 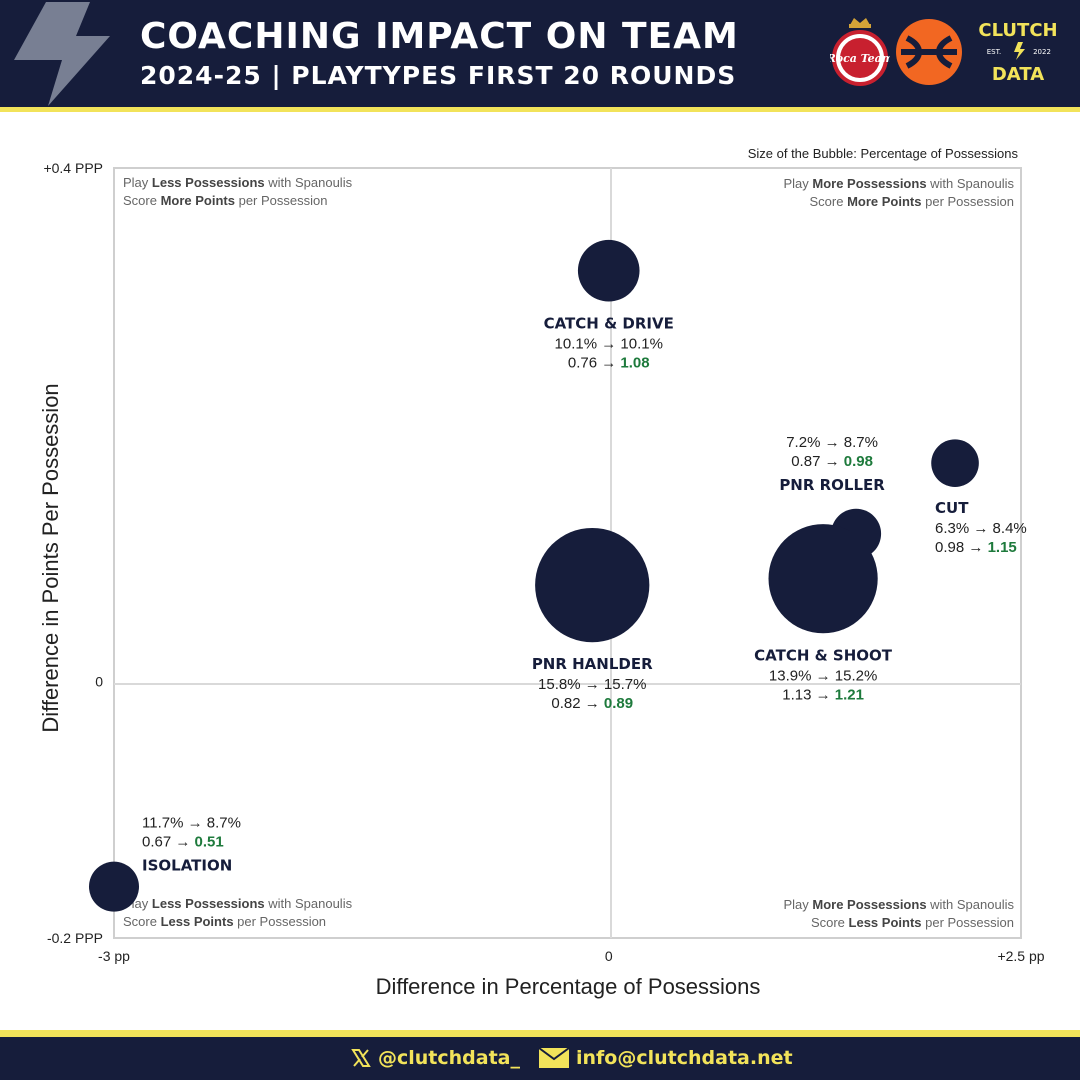 What do you see at coordinates (568, 986) in the screenshot?
I see `x-axis-label: Difference in Percentage of Posessions` at bounding box center [568, 986].